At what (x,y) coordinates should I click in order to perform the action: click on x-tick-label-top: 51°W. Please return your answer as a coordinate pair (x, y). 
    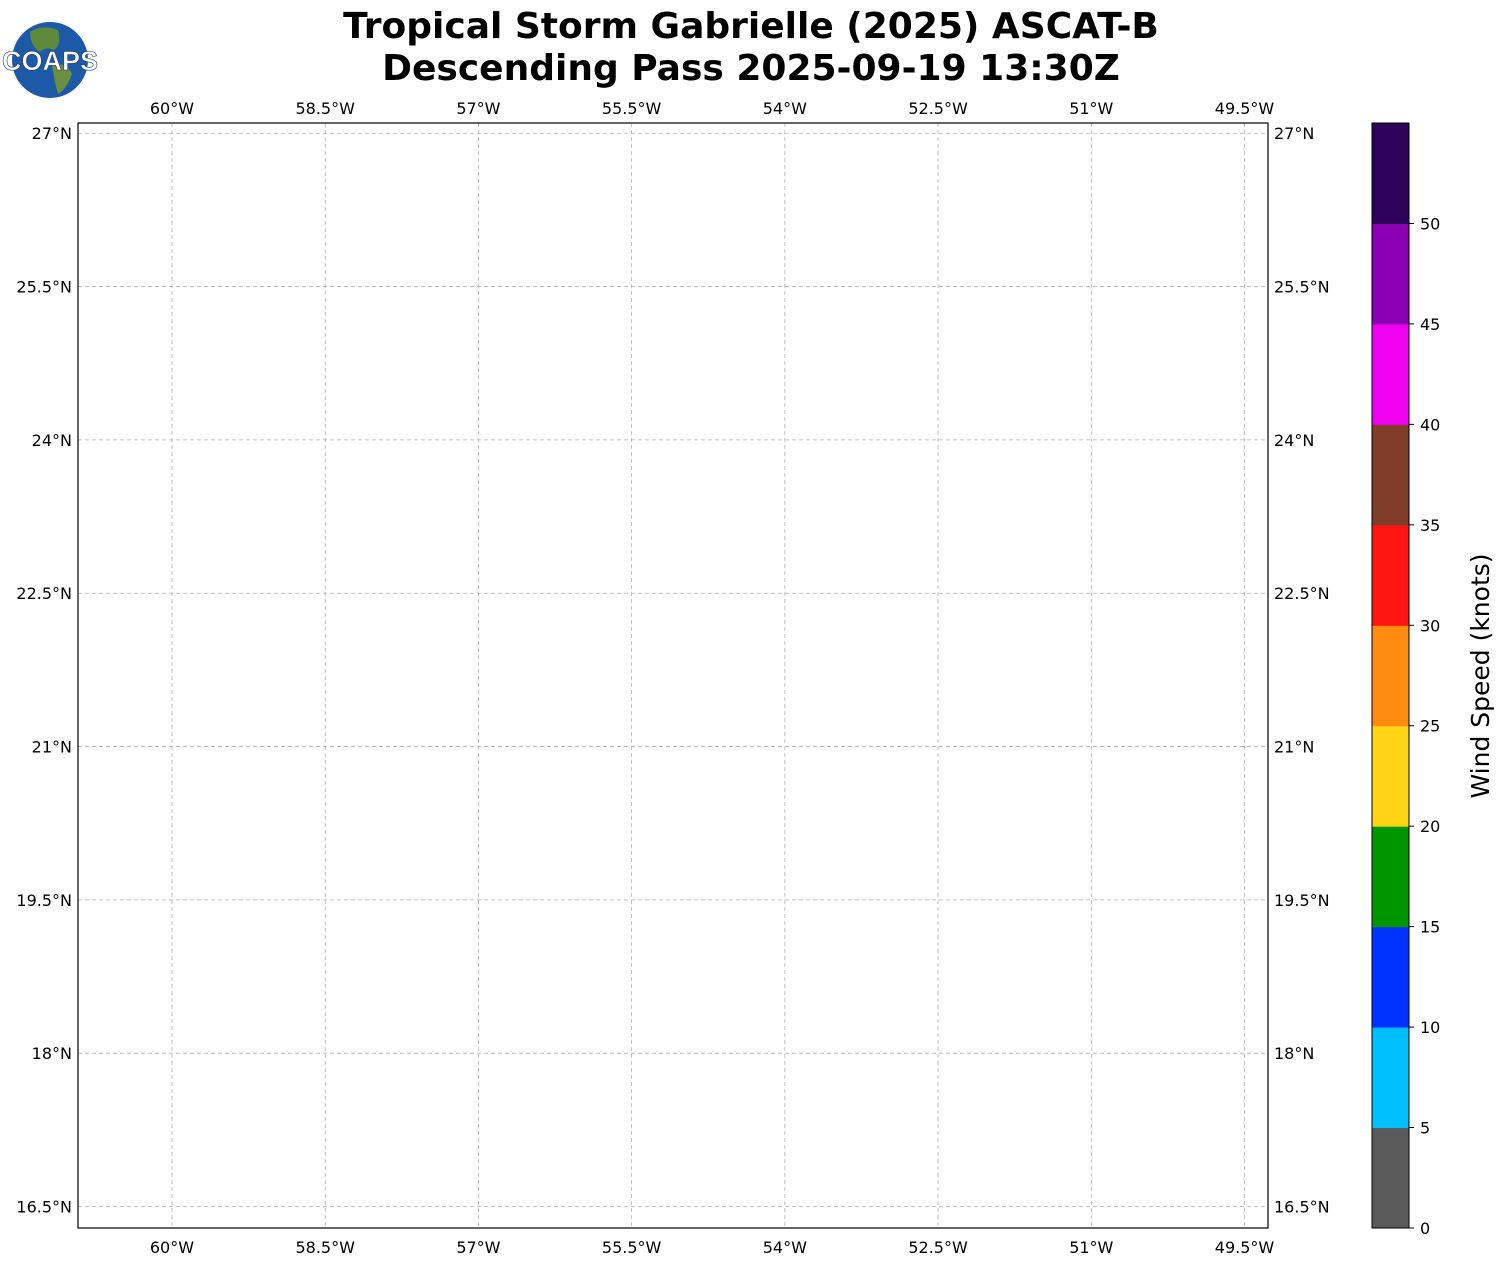
    Looking at the image, I should click on (1091, 108).